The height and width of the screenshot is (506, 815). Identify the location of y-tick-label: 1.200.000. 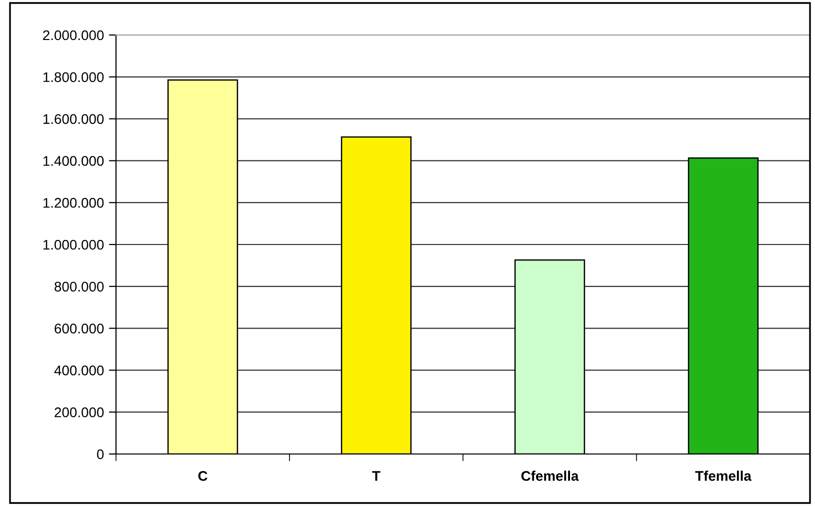
(73, 203).